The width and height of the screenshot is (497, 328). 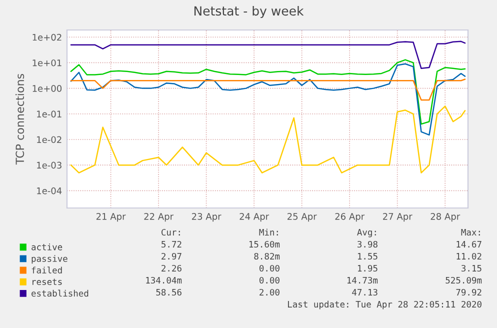 What do you see at coordinates (60, 293) in the screenshot?
I see `legend-label: established` at bounding box center [60, 293].